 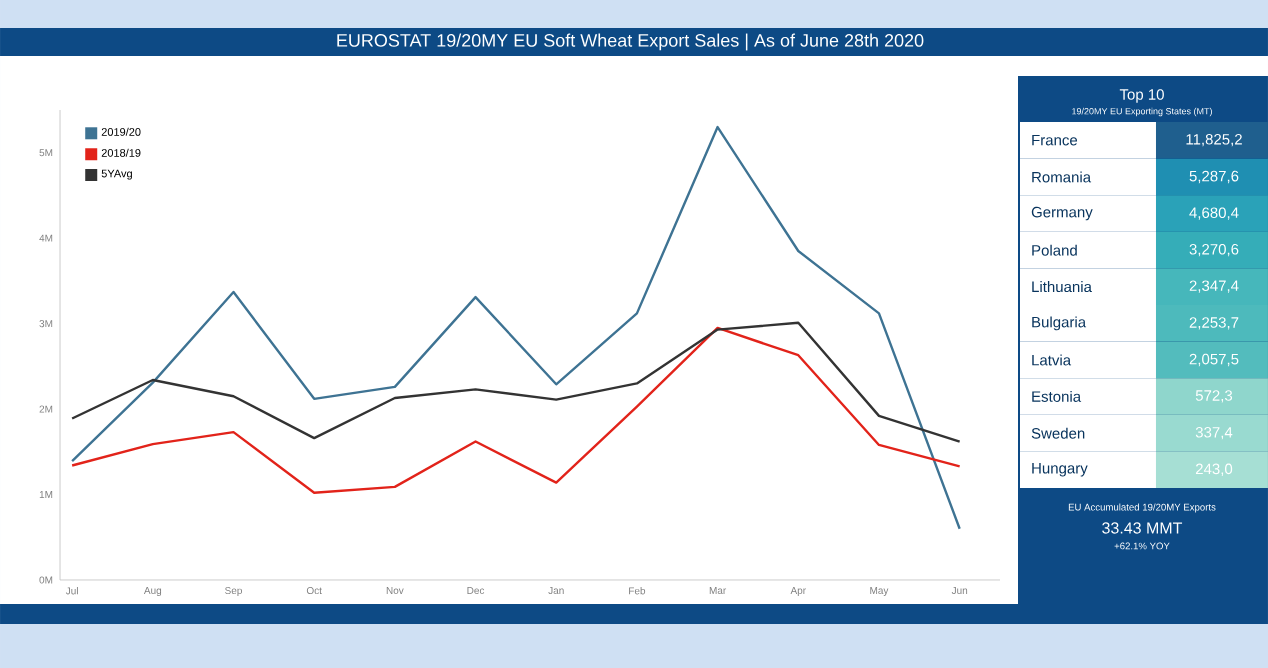 What do you see at coordinates (630, 42) in the screenshot?
I see `chart-title: EUROSTAT 19/20MY EU Soft Wheat Export Sales | As of June 28th 2020` at bounding box center [630, 42].